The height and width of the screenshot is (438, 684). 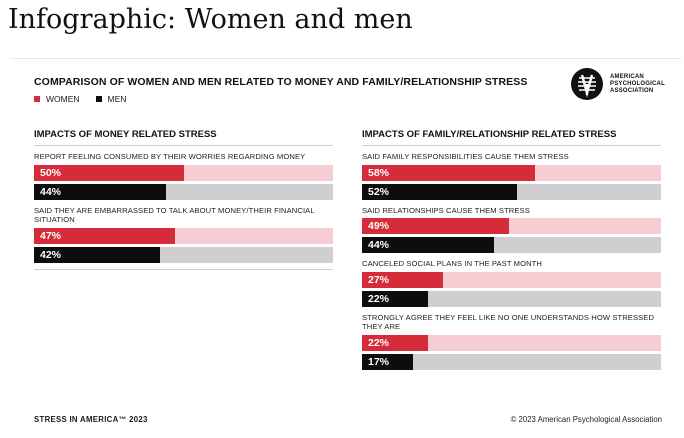 What do you see at coordinates (51, 235) in the screenshot?
I see `women-value-label: 47%` at bounding box center [51, 235].